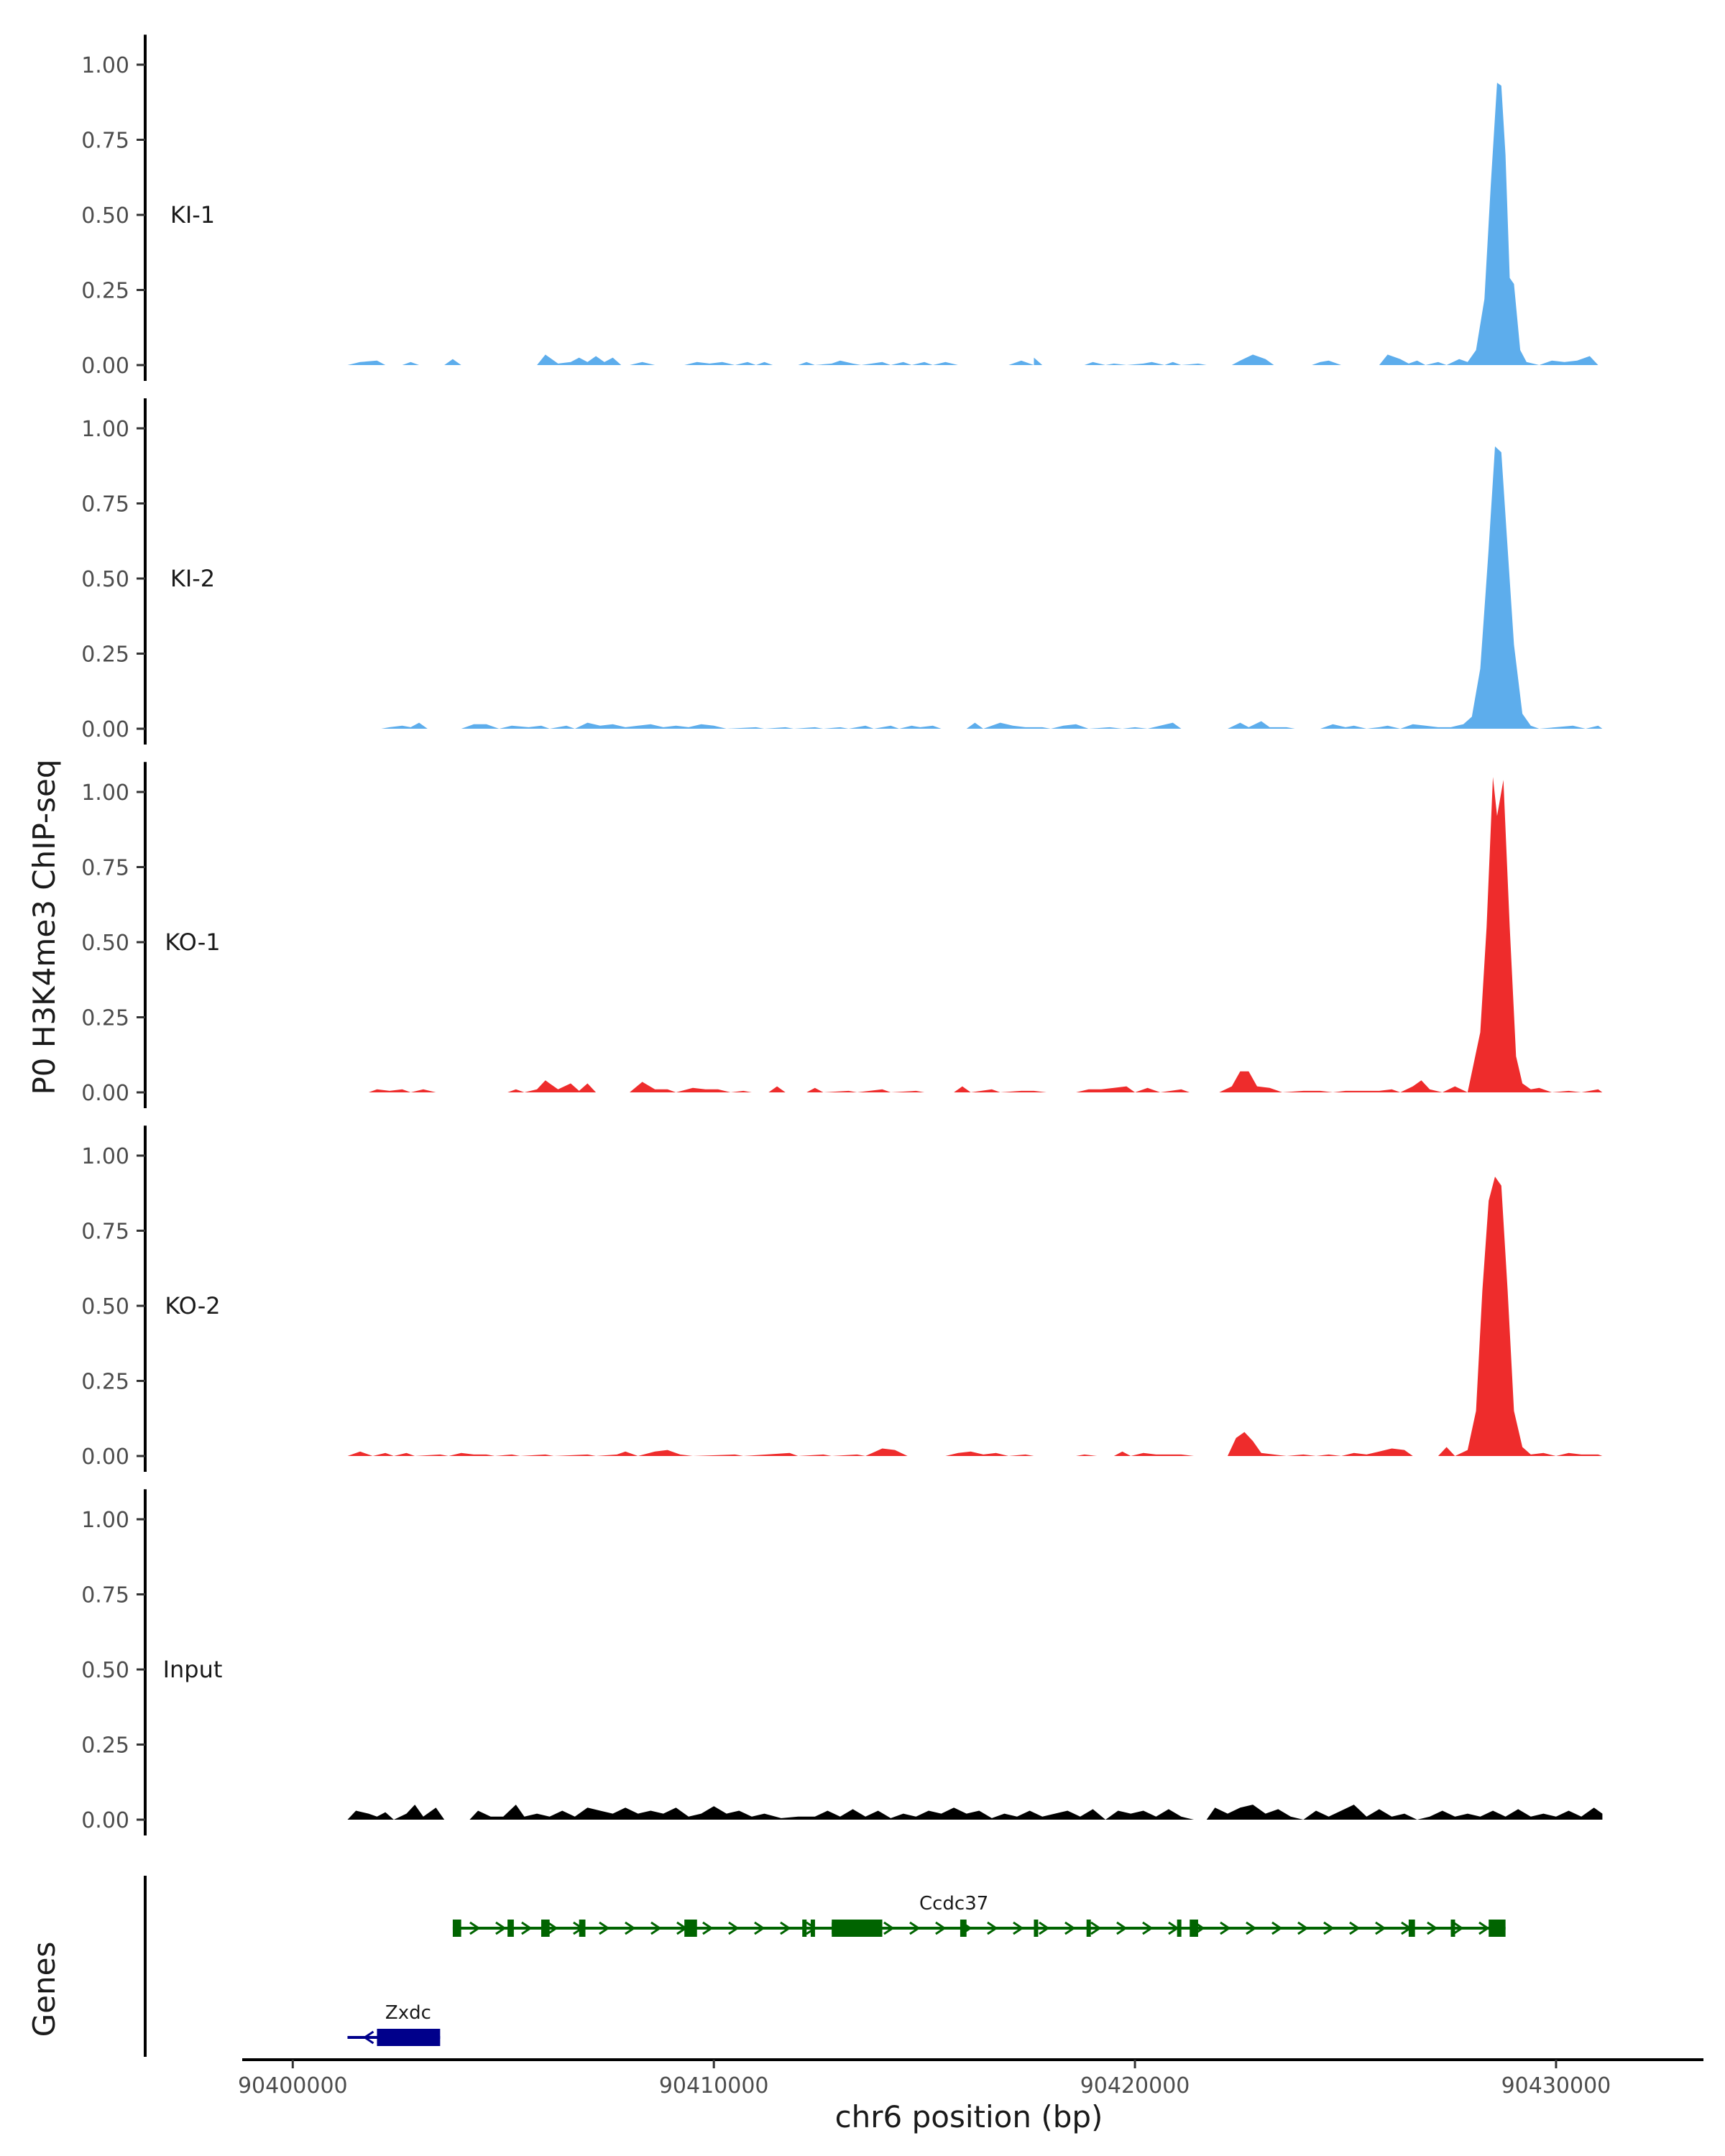 The width and height of the screenshot is (1725, 2156). What do you see at coordinates (825, 1966) in the screenshot?
I see `gene-track: Ccdc37 Zxdc` at bounding box center [825, 1966].